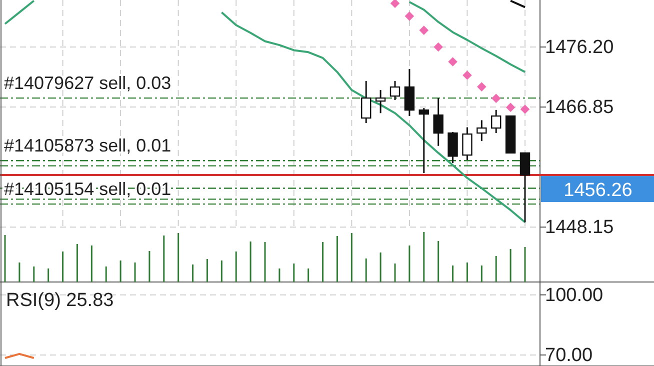 The height and width of the screenshot is (366, 654). Describe the element at coordinates (467, 37) in the screenshot. I see `line-series` at that location.